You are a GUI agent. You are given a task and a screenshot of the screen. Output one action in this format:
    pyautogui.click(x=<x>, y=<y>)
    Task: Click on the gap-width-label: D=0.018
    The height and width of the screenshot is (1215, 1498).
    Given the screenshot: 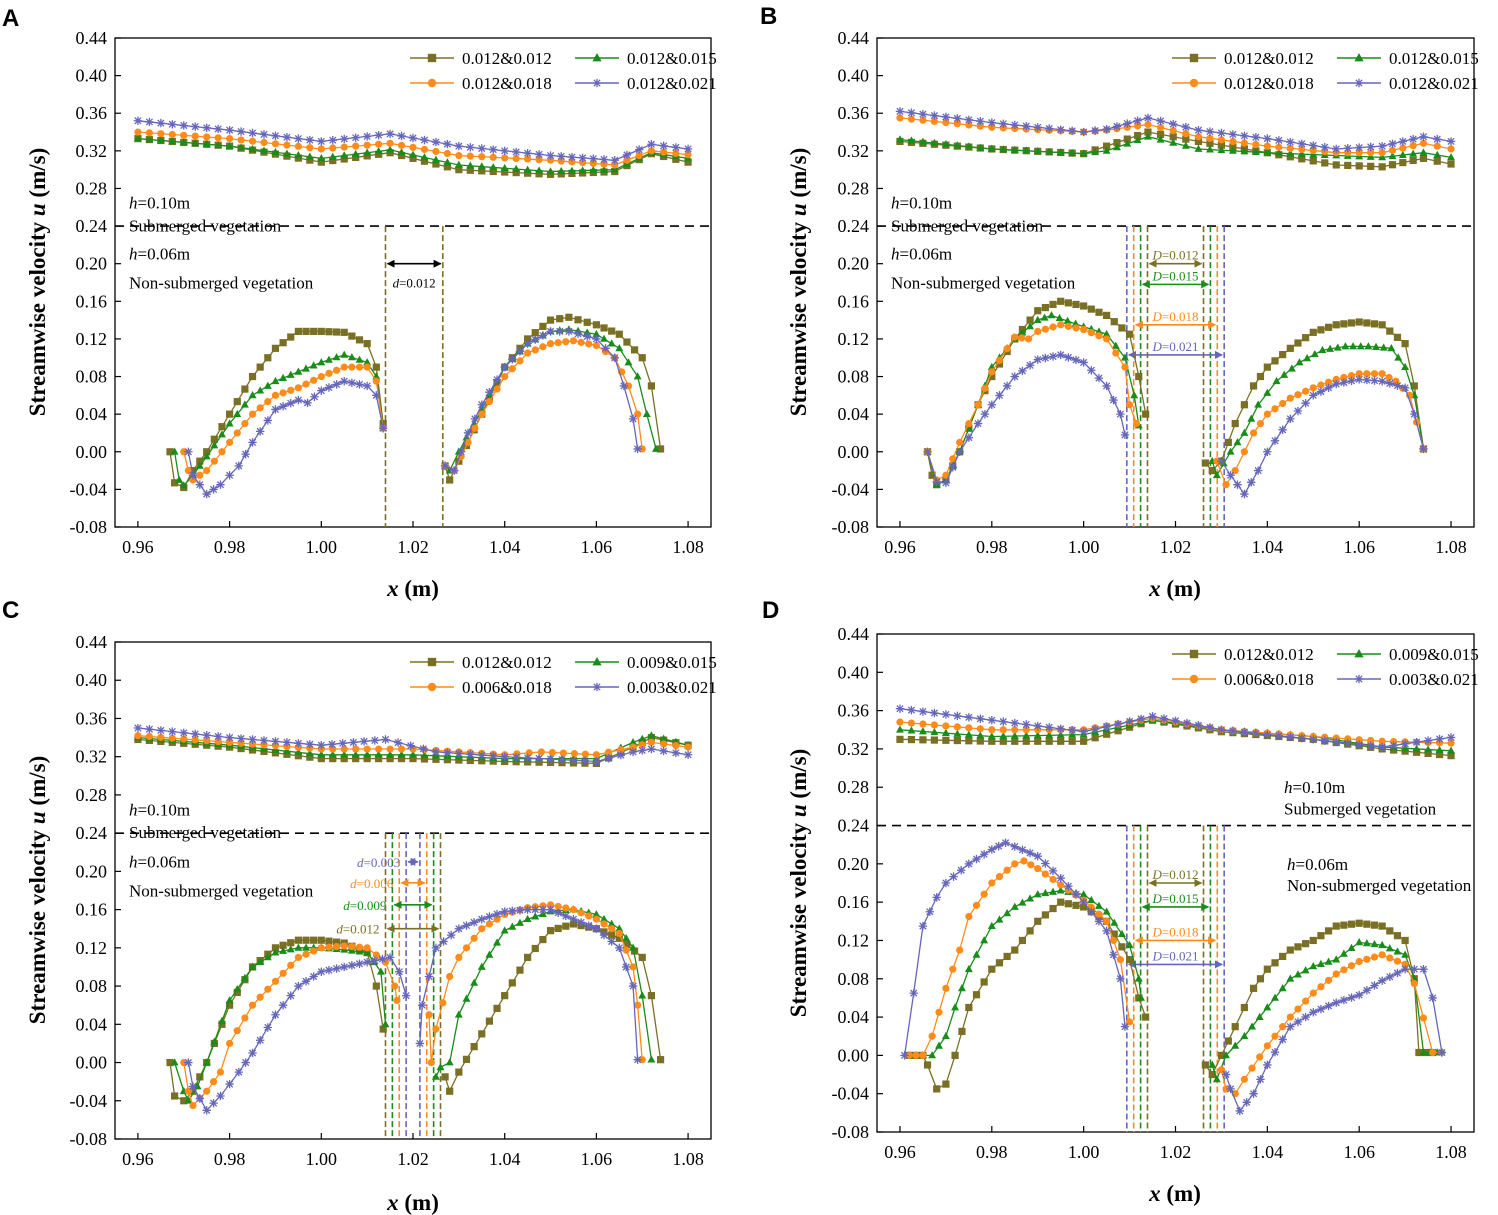 What is the action you would take?
    pyautogui.click(x=1175, y=931)
    